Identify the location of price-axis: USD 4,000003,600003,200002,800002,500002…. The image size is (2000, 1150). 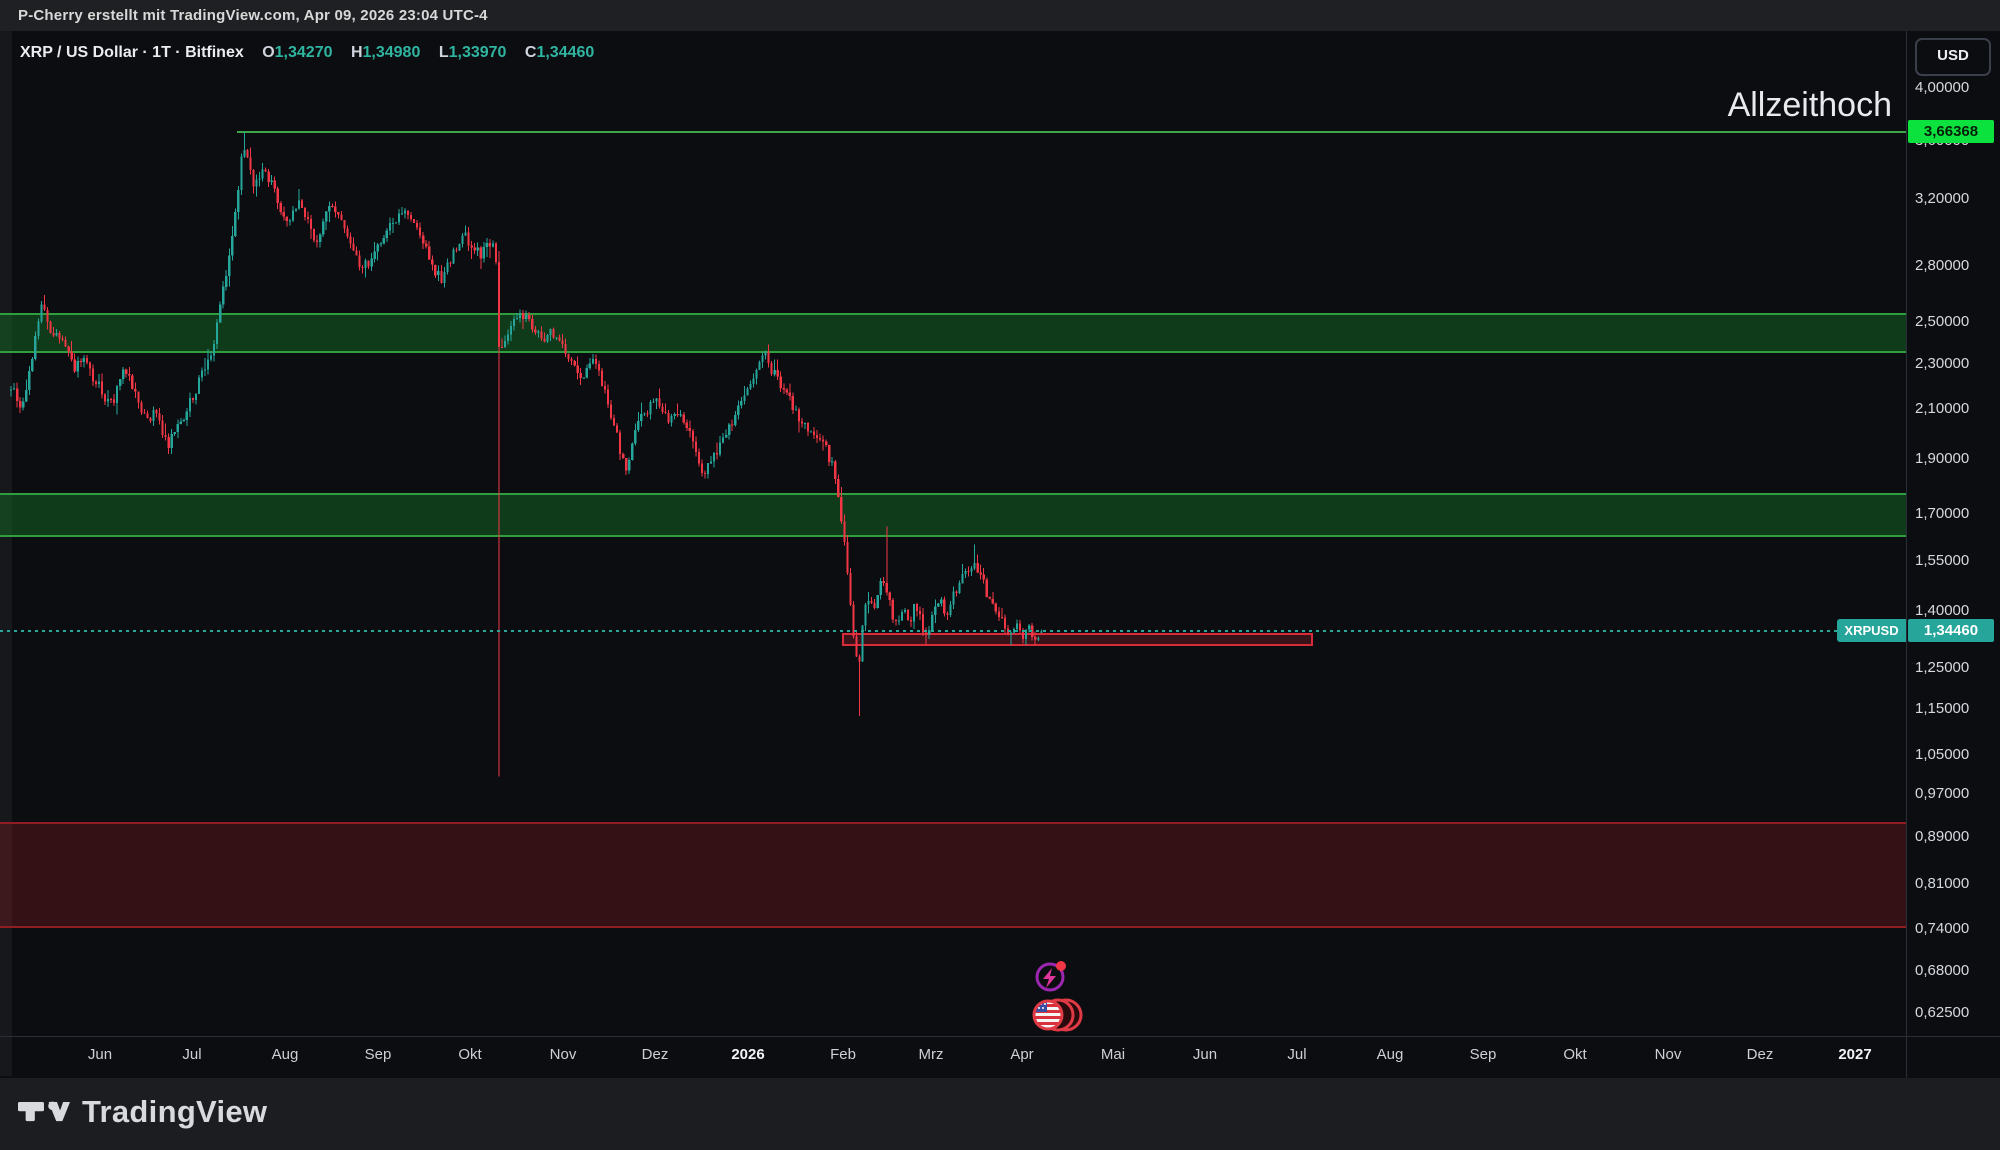
(1953, 533).